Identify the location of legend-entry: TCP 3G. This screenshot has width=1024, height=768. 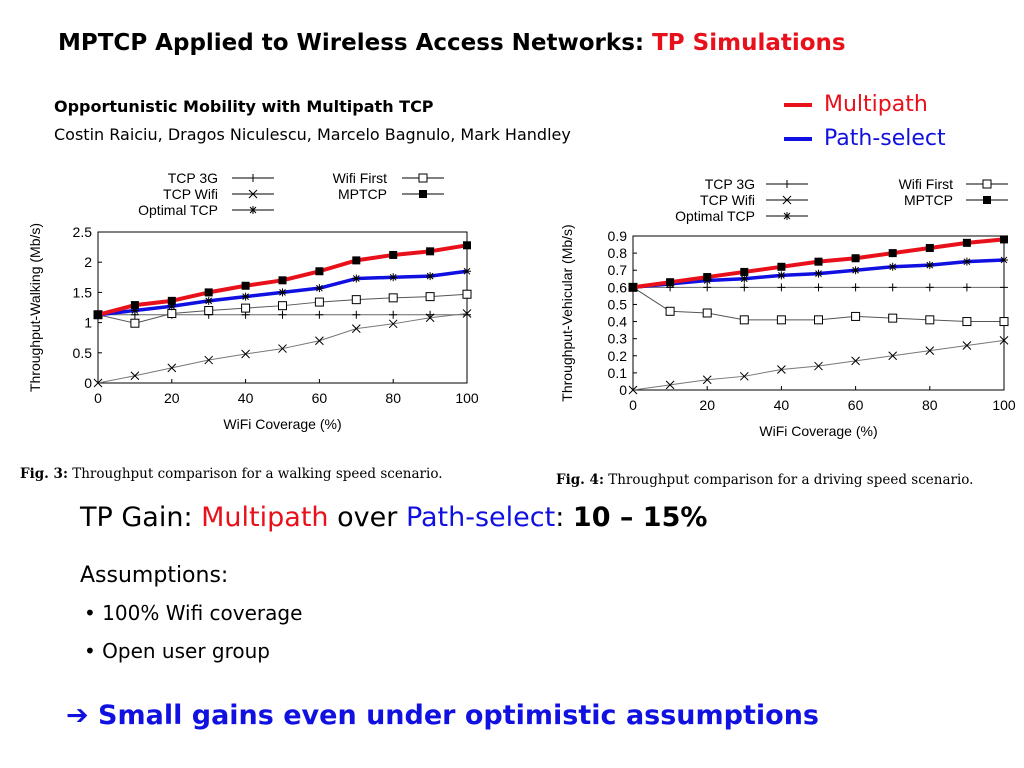
(730, 184).